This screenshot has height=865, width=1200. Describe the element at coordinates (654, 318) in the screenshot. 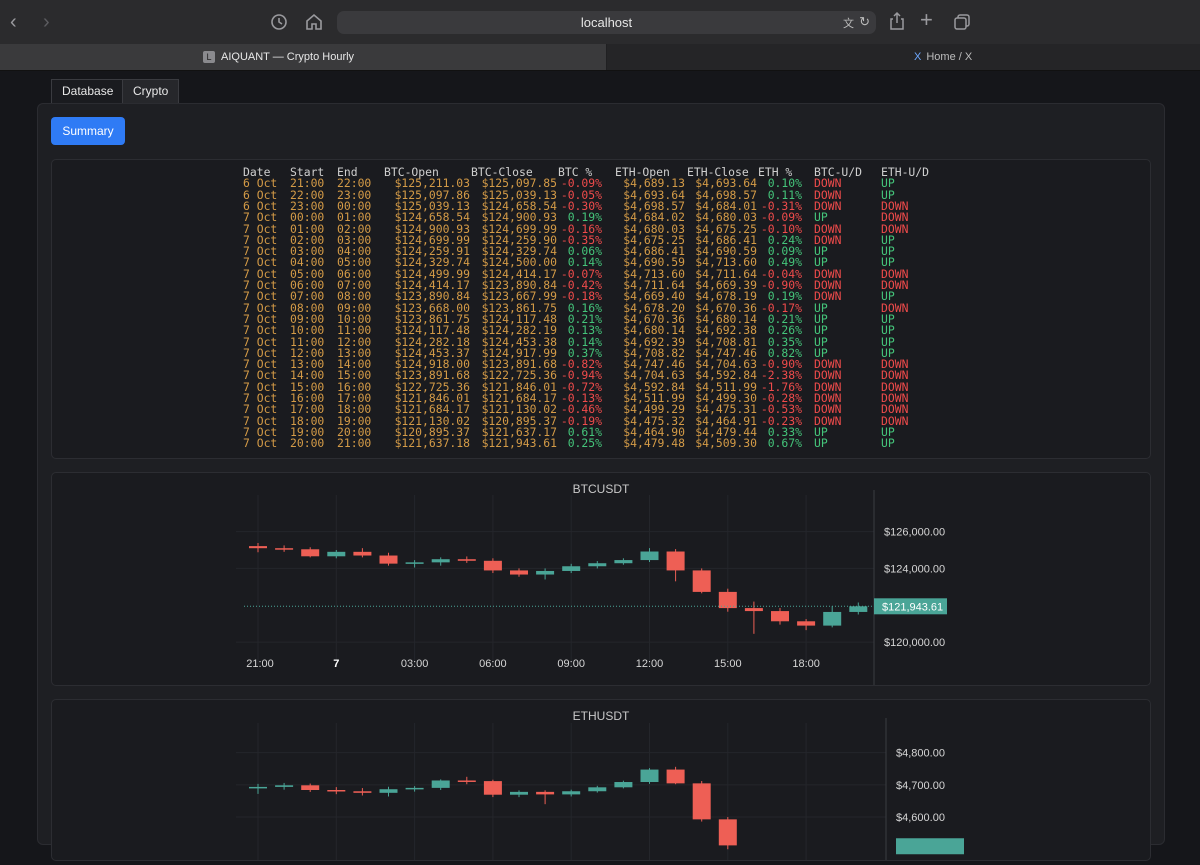

I see `table-cell: $4,670.36` at that location.